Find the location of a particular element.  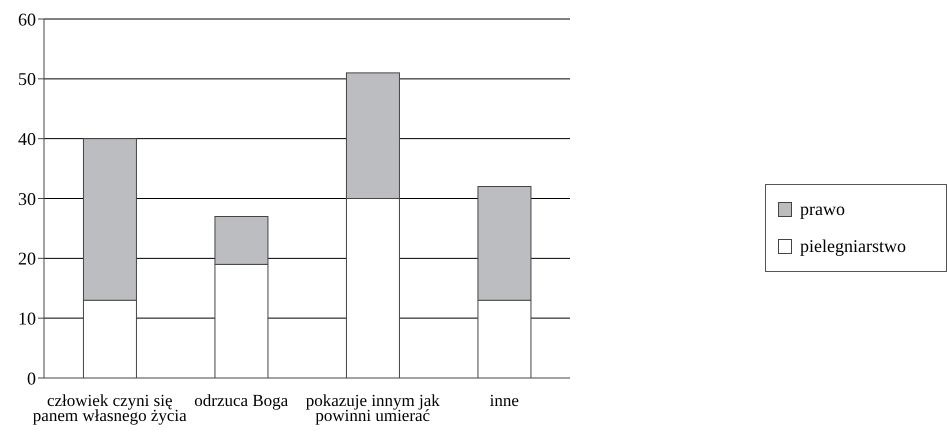

legend-label: pielegniarstwo is located at coordinates (853, 246).